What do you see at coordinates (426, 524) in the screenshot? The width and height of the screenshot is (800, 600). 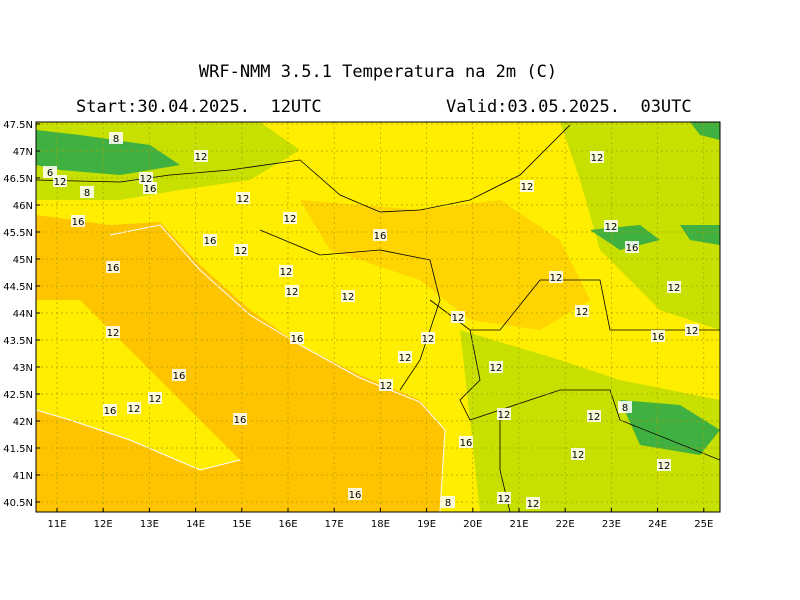 I see `lon-tick-label: 19E` at bounding box center [426, 524].